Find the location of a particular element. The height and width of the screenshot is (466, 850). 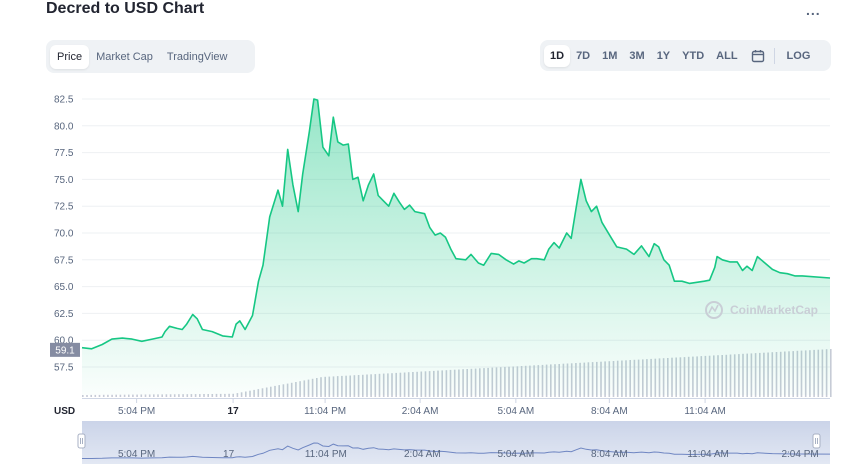

x-tick-label: 5:04 AM is located at coordinates (515, 411).